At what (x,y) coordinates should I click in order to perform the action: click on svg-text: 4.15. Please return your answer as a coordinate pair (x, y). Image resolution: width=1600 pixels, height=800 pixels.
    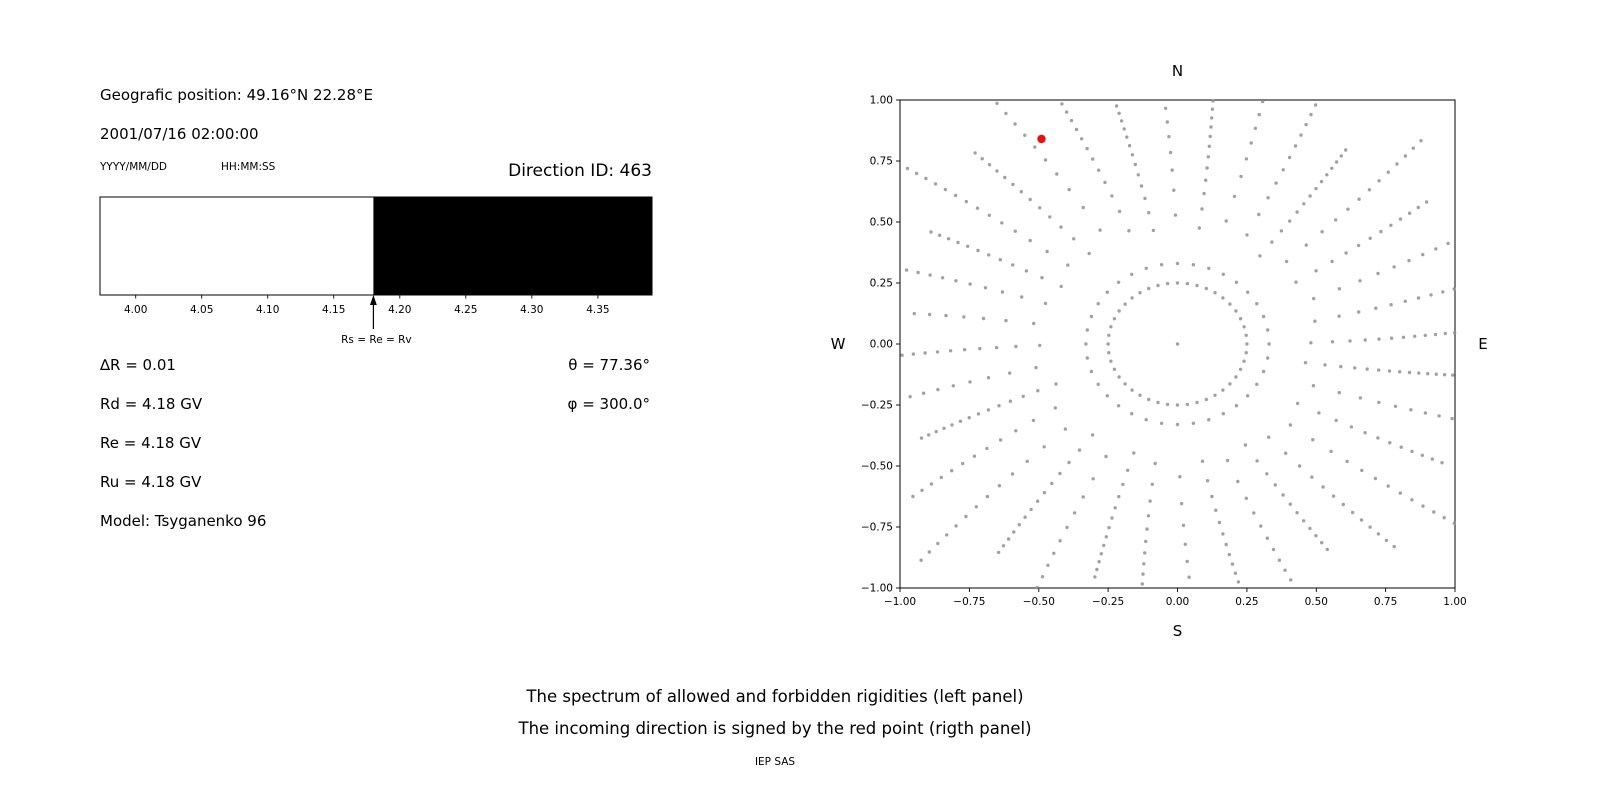
    Looking at the image, I should click on (333, 310).